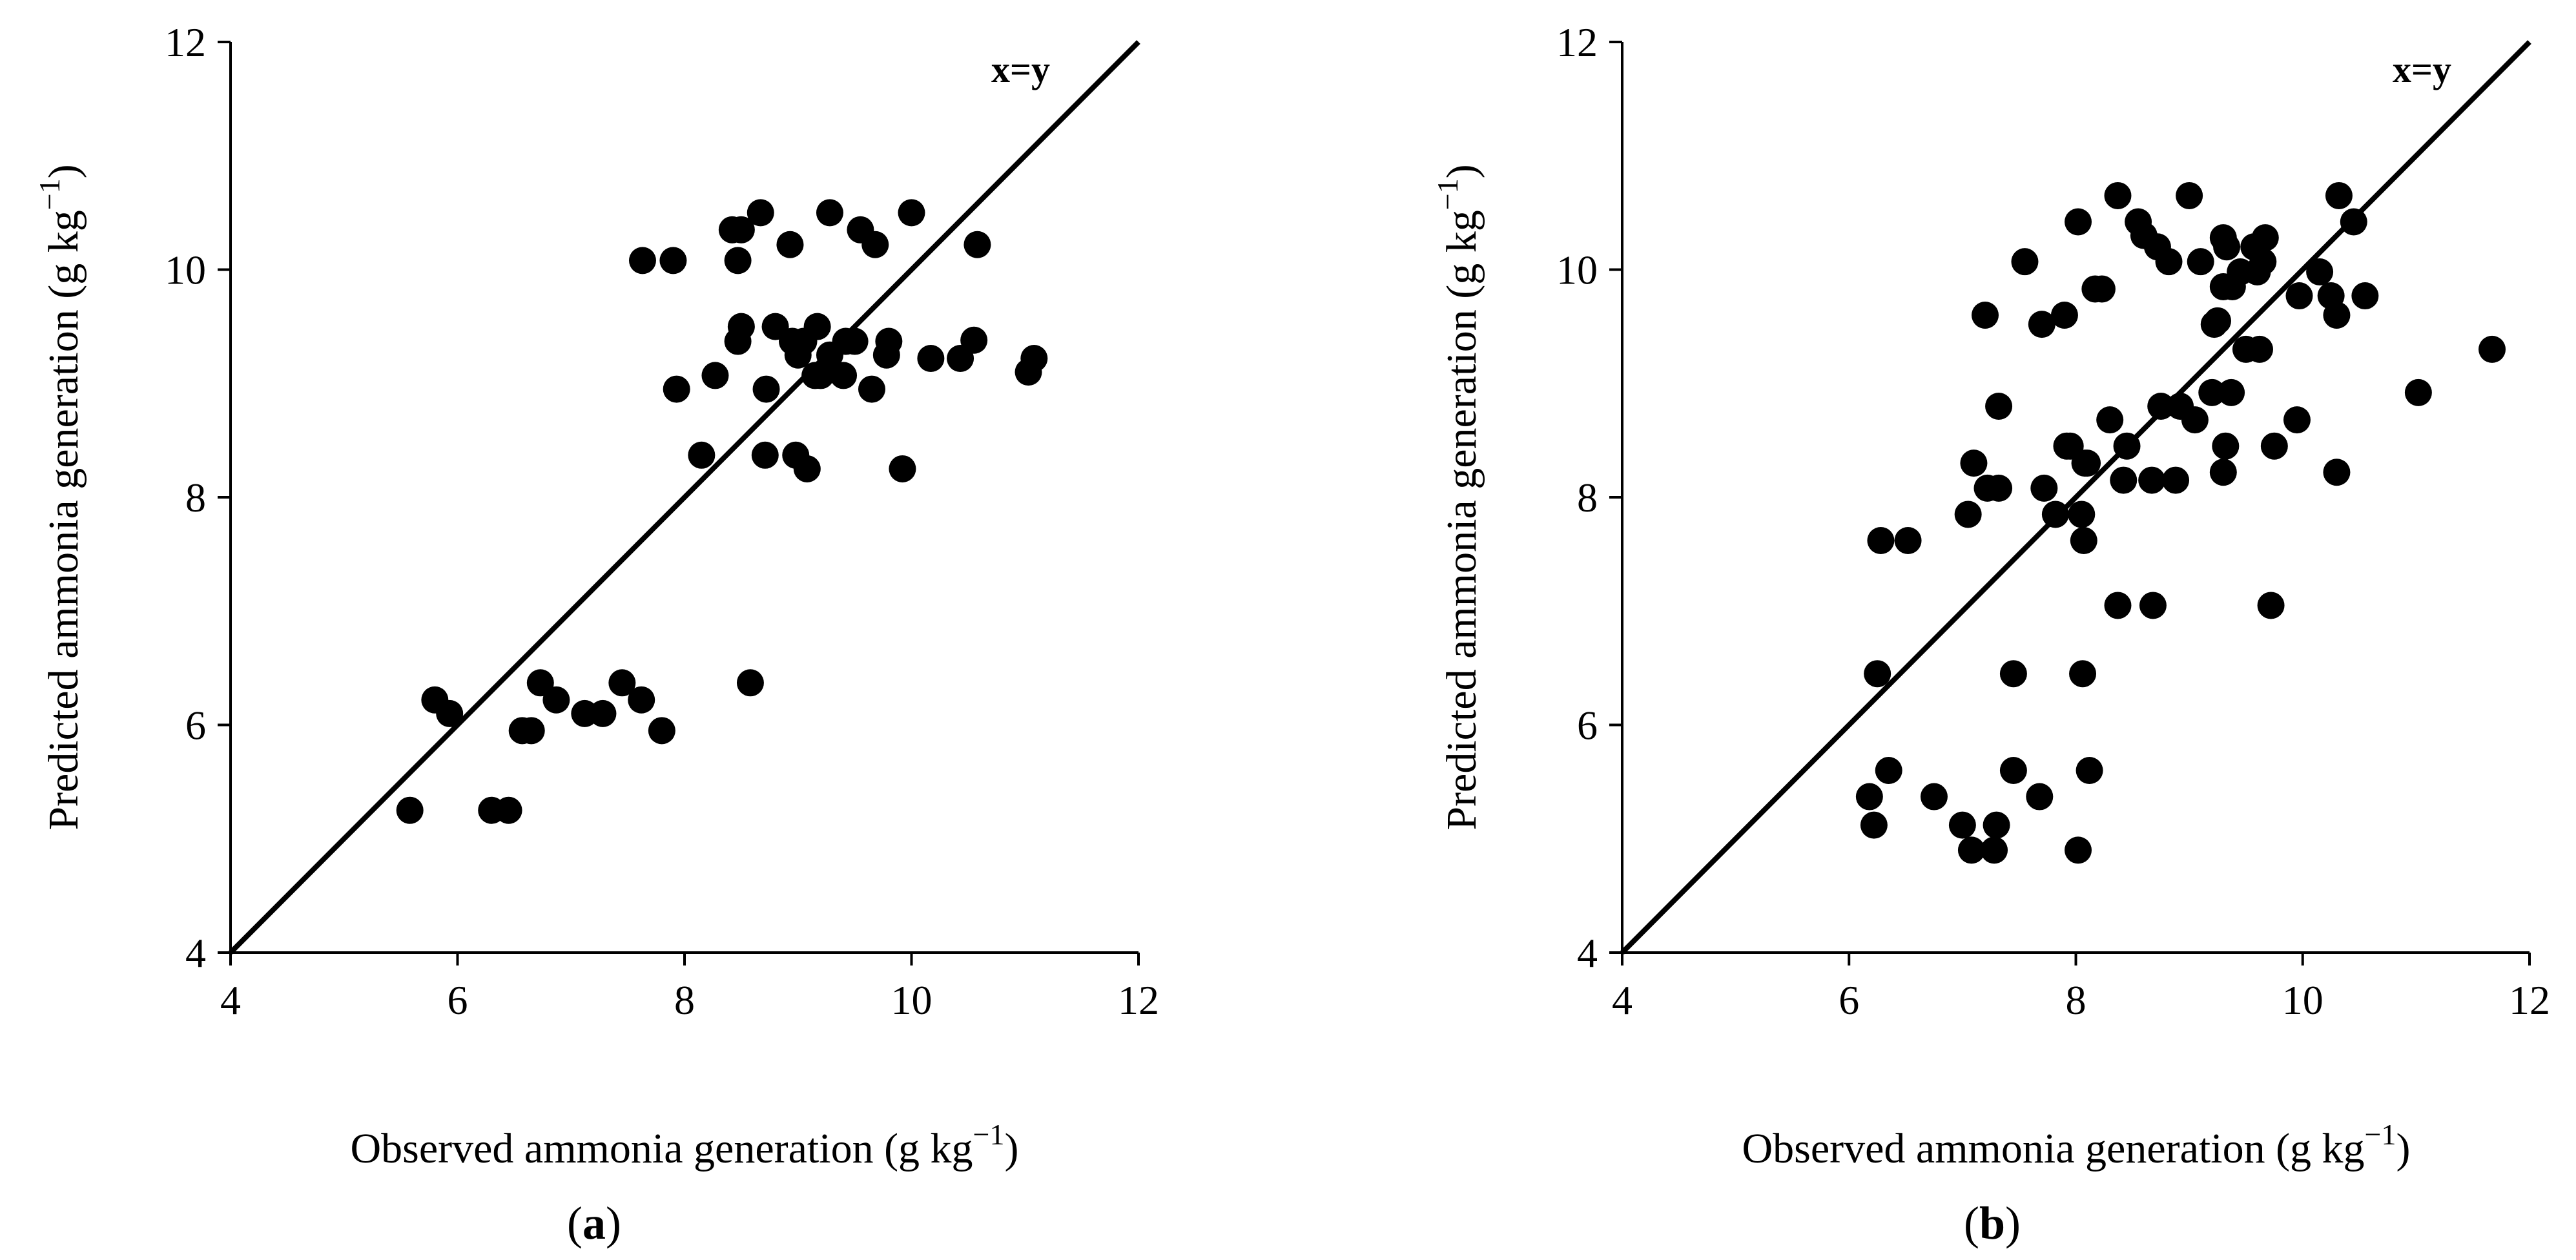 This screenshot has height=1260, width=2576. I want to click on y-tick-label: 12, so click(1577, 42).